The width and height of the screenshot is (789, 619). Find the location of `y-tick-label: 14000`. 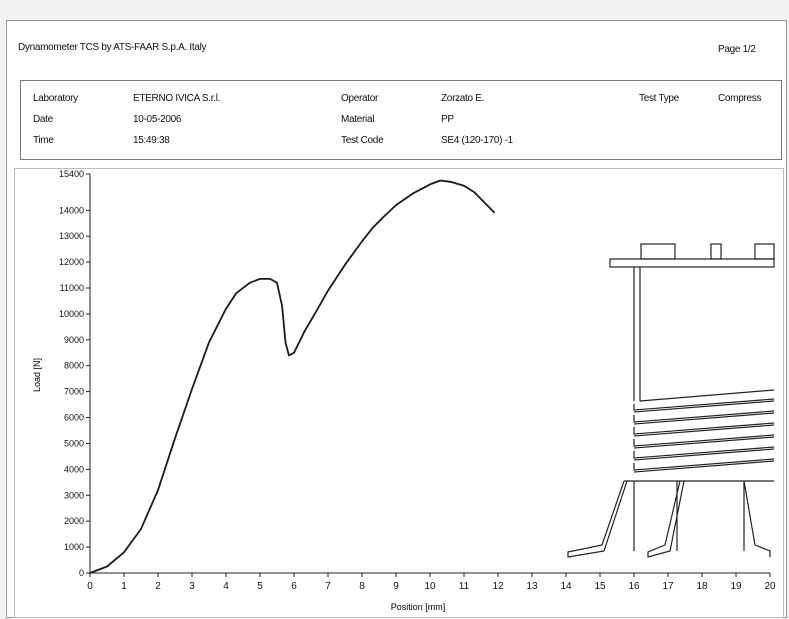

y-tick-label: 14000 is located at coordinates (71, 210).